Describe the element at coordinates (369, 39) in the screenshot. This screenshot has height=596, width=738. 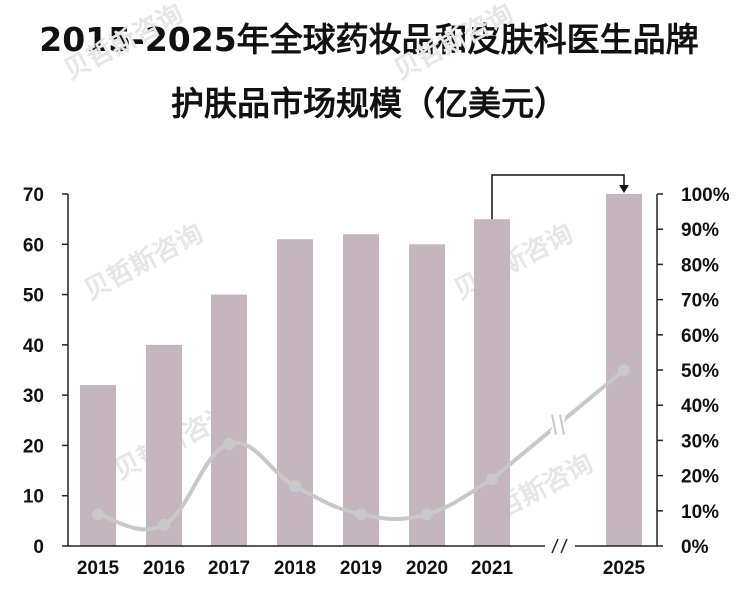
I see `chart-title-line-1: 2015-2025年全球药妆品和皮肤科医生品牌` at that location.